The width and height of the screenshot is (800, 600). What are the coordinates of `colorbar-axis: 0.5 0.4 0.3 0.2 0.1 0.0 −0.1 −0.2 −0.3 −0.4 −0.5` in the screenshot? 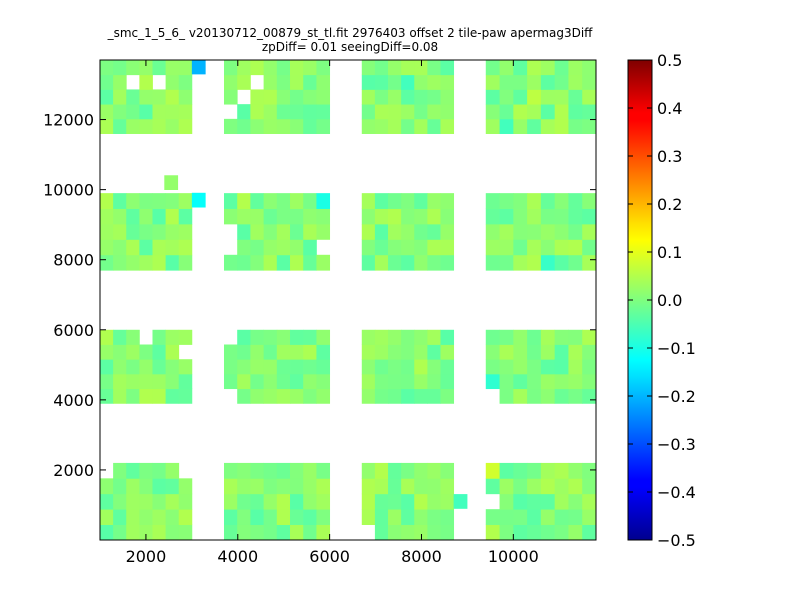 It's located at (662, 300).